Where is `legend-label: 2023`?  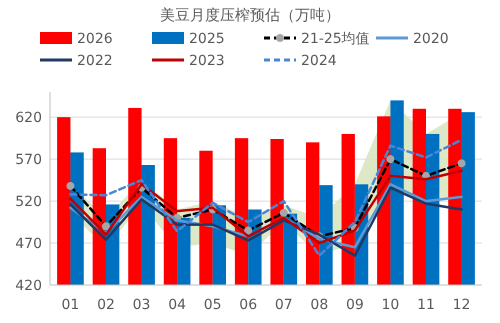 legend-label: 2023 is located at coordinates (207, 61).